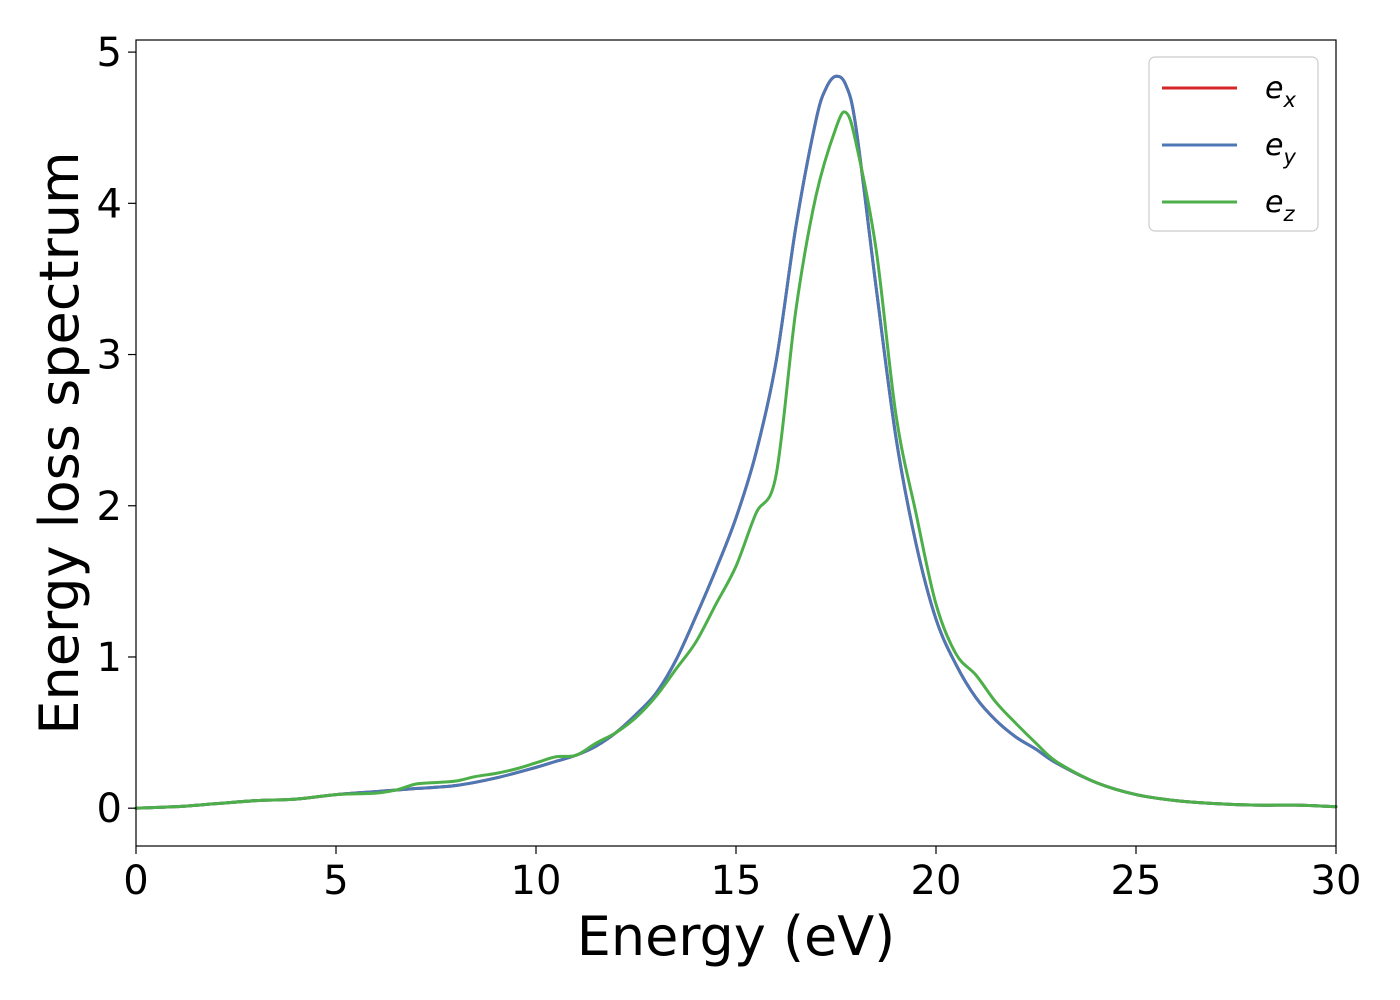 The height and width of the screenshot is (1000, 1400). What do you see at coordinates (1136, 881) in the screenshot?
I see `x-tick-label: 25` at bounding box center [1136, 881].